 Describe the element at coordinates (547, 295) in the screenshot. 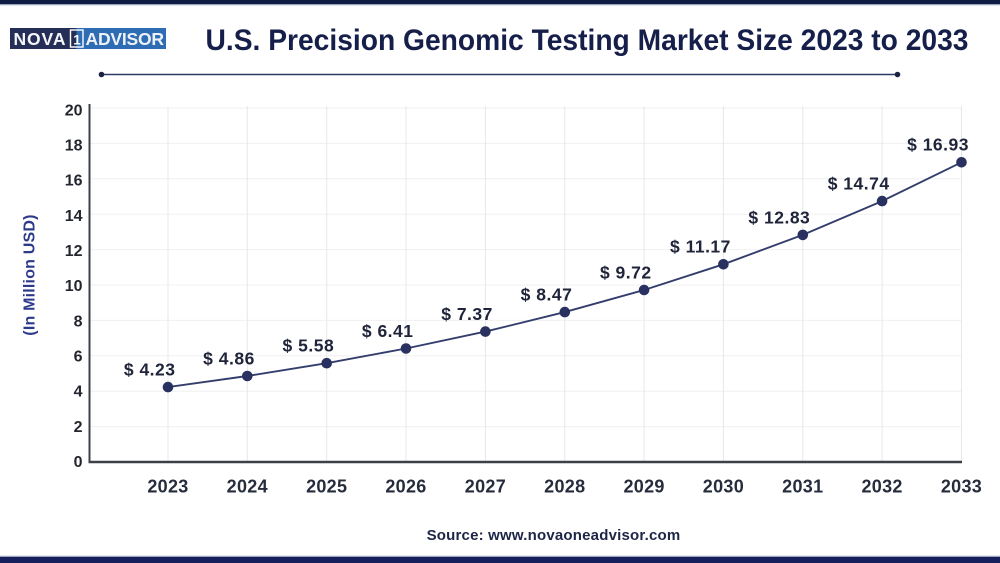

I see `svg-text: $ 8.47` at that location.